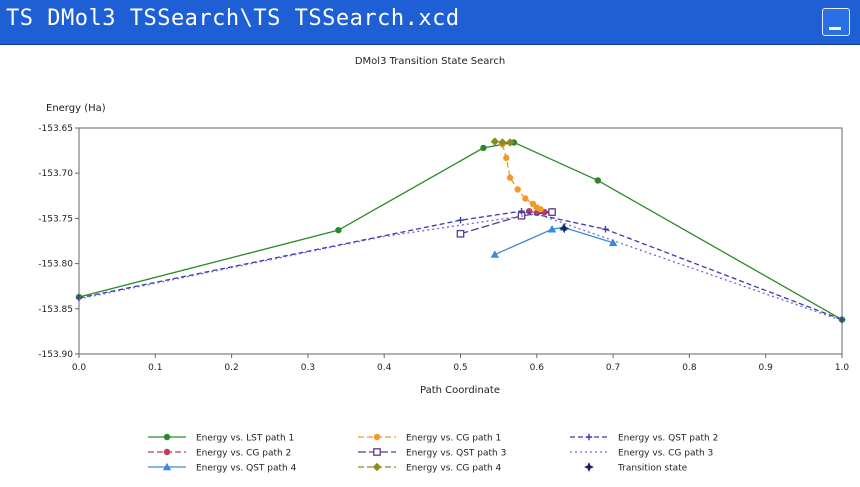  I want to click on legend-item: Energy vs. CG path 3, so click(641, 454).